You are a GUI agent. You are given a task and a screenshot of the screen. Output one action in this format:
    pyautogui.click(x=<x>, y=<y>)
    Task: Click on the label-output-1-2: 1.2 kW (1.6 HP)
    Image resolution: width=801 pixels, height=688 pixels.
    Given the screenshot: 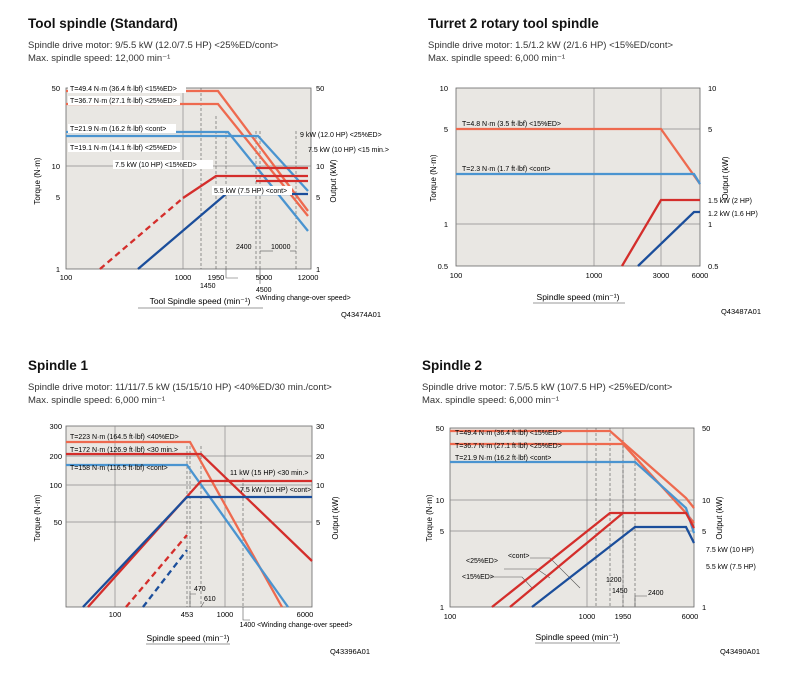 What is the action you would take?
    pyautogui.click(x=733, y=214)
    